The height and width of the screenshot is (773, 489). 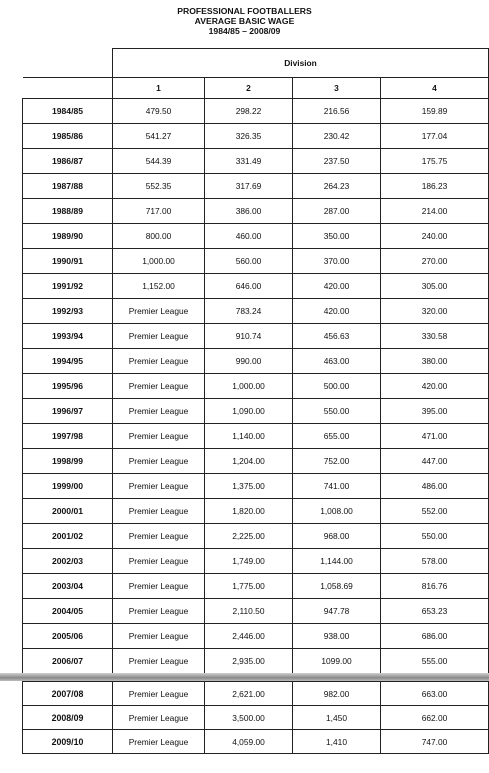 What do you see at coordinates (336, 386) in the screenshot?
I see `division-3-cell: 500.00` at bounding box center [336, 386].